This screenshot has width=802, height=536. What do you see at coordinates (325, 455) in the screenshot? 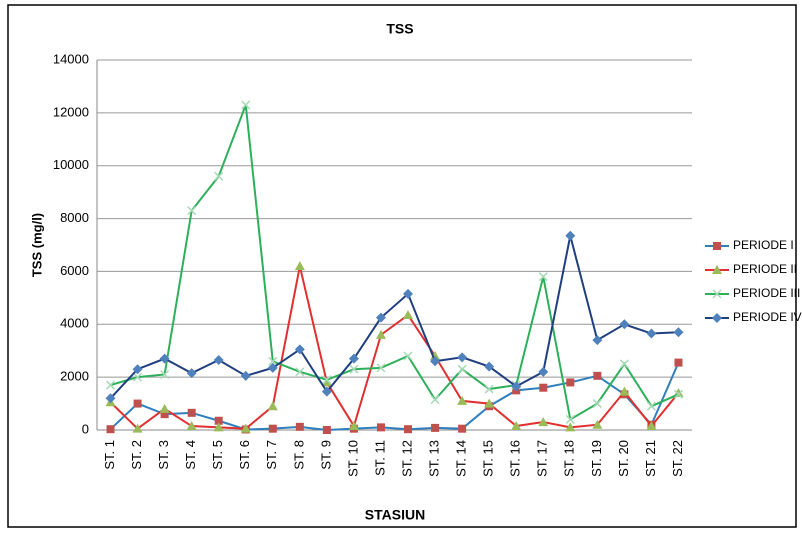
I see `x-tick-label: ST. 9` at bounding box center [325, 455].